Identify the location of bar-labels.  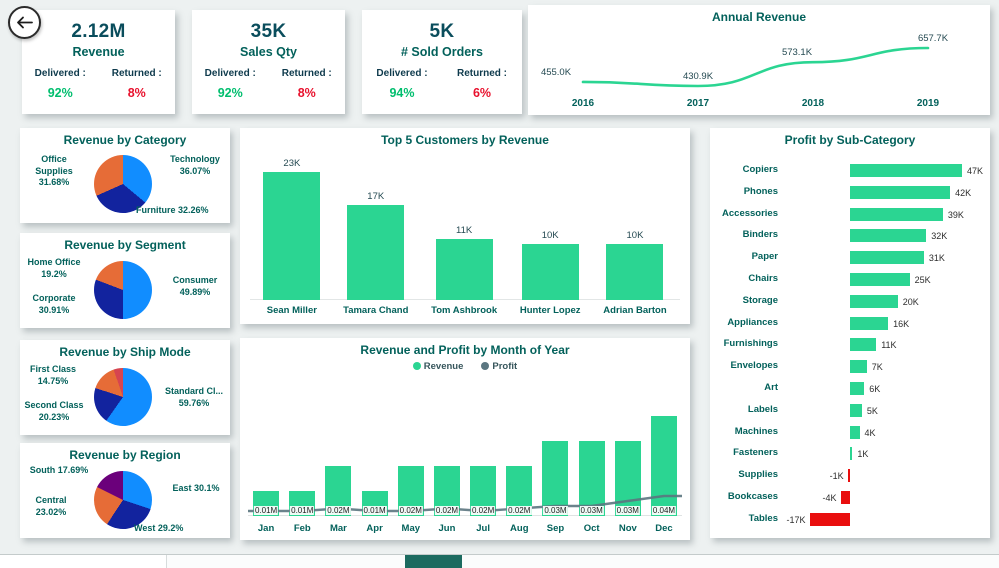
(856, 410).